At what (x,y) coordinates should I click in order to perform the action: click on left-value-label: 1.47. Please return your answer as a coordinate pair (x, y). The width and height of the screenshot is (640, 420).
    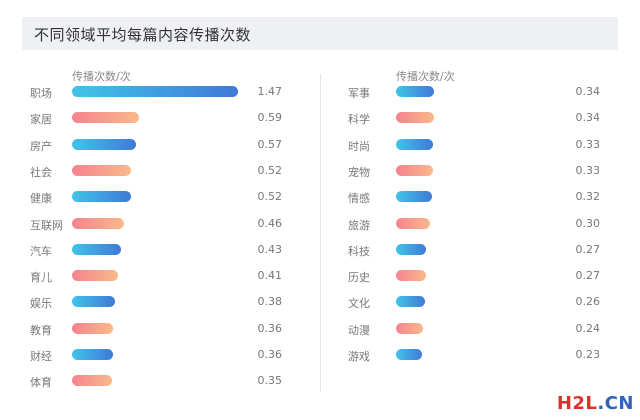
    Looking at the image, I should click on (270, 91).